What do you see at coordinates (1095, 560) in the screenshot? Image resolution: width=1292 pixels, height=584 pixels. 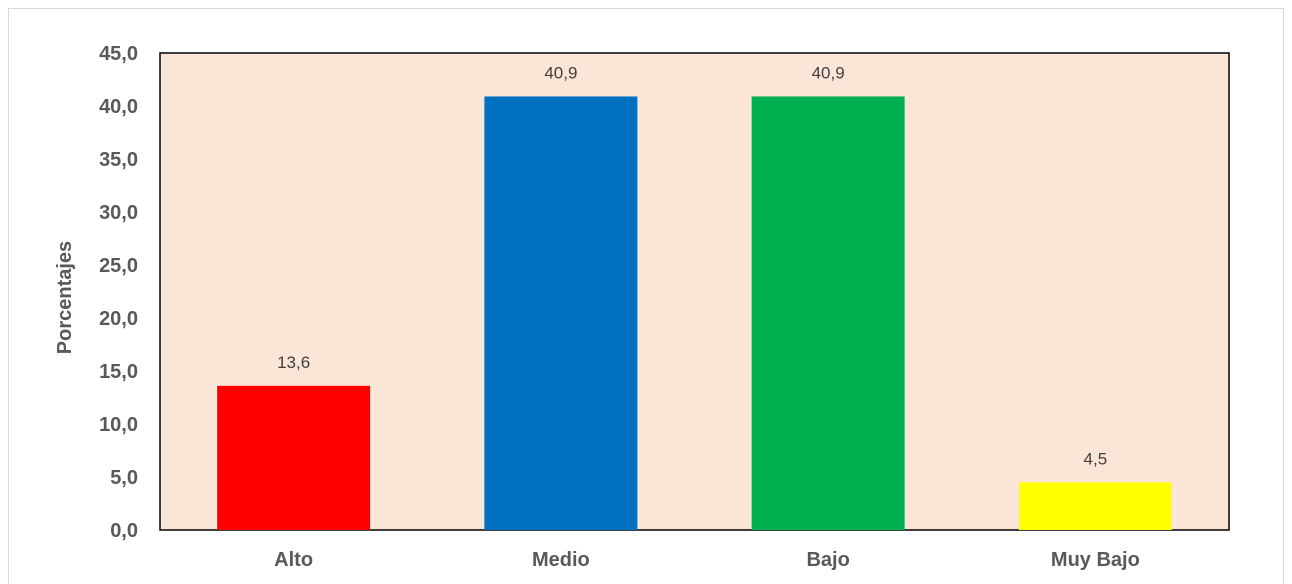 I see `x-category-label: Muy Bajo` at bounding box center [1095, 560].